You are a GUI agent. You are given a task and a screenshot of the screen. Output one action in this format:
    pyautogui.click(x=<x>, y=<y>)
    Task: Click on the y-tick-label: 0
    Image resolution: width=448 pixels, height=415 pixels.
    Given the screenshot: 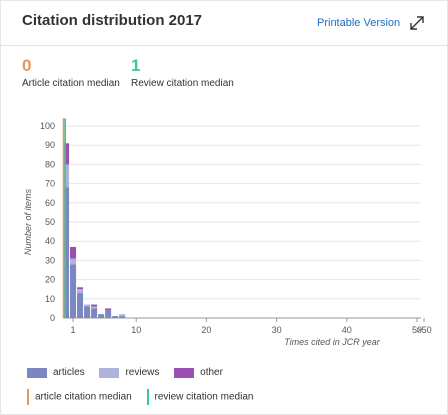 What is the action you would take?
    pyautogui.click(x=52, y=318)
    